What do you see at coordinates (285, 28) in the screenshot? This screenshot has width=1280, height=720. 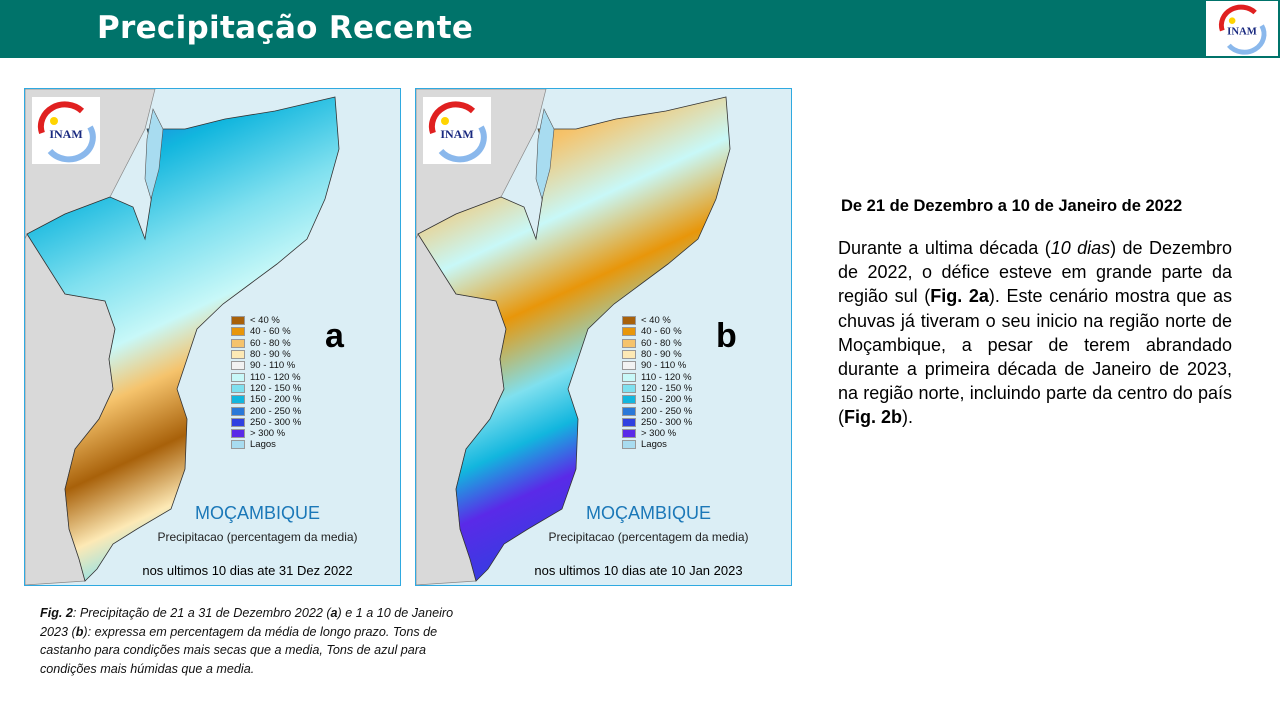 I see `page-title: Precipitação Recente` at bounding box center [285, 28].